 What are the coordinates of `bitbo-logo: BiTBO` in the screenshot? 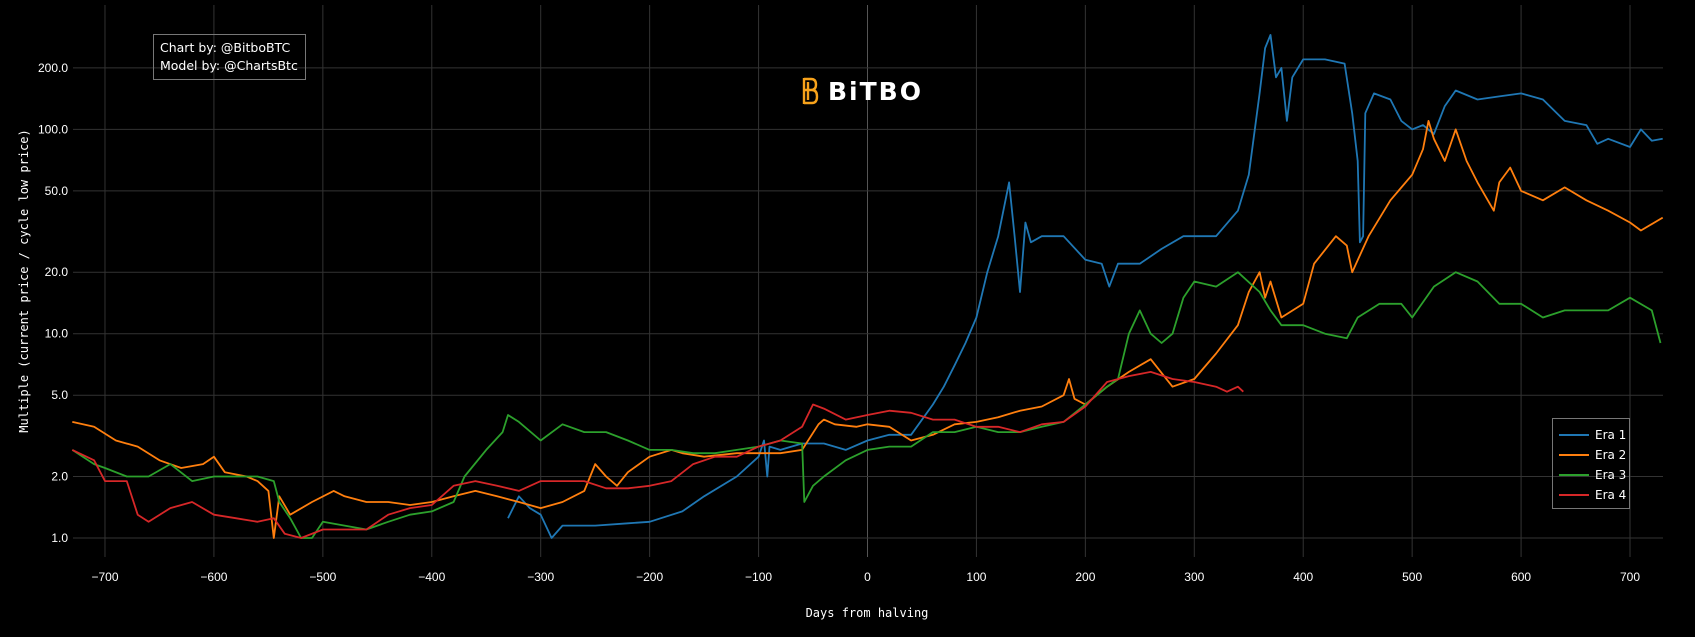 It's located at (861, 91).